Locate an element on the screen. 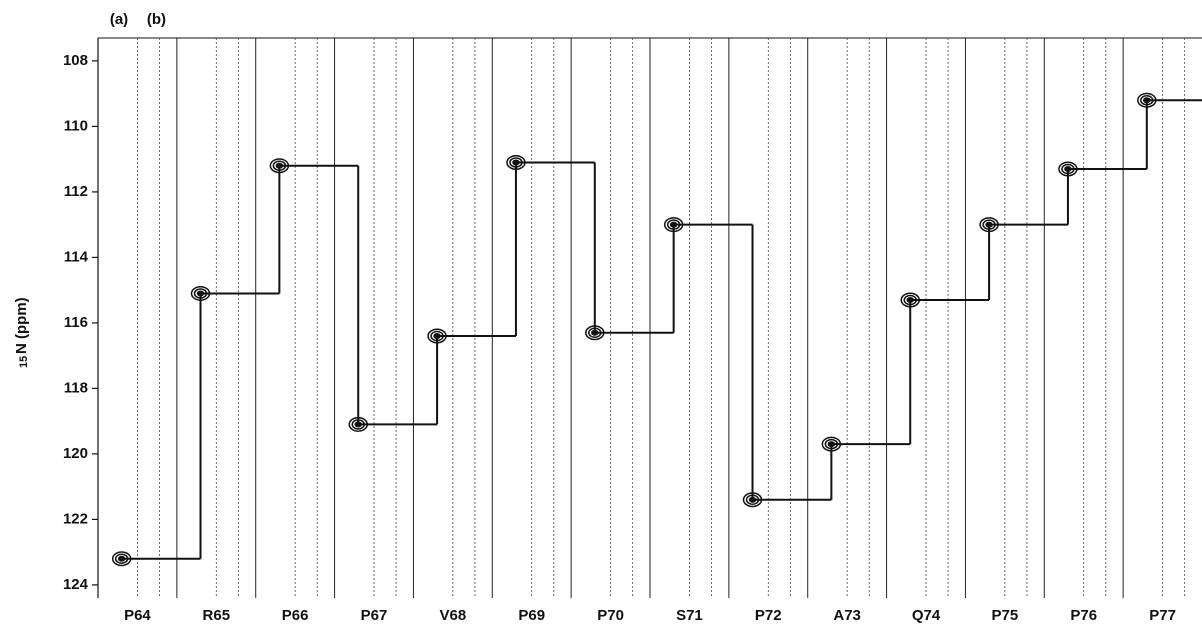 The height and width of the screenshot is (626, 1202). y-tick-label: 118 is located at coordinates (76, 387).